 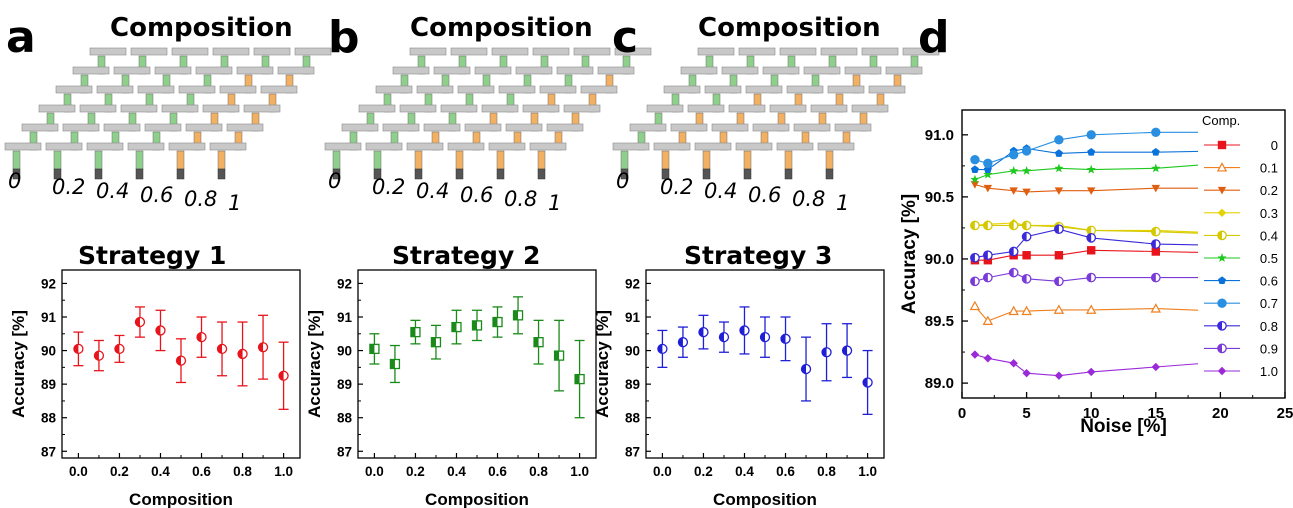 I want to click on x-tick-label: 1.0, so click(x=579, y=471).